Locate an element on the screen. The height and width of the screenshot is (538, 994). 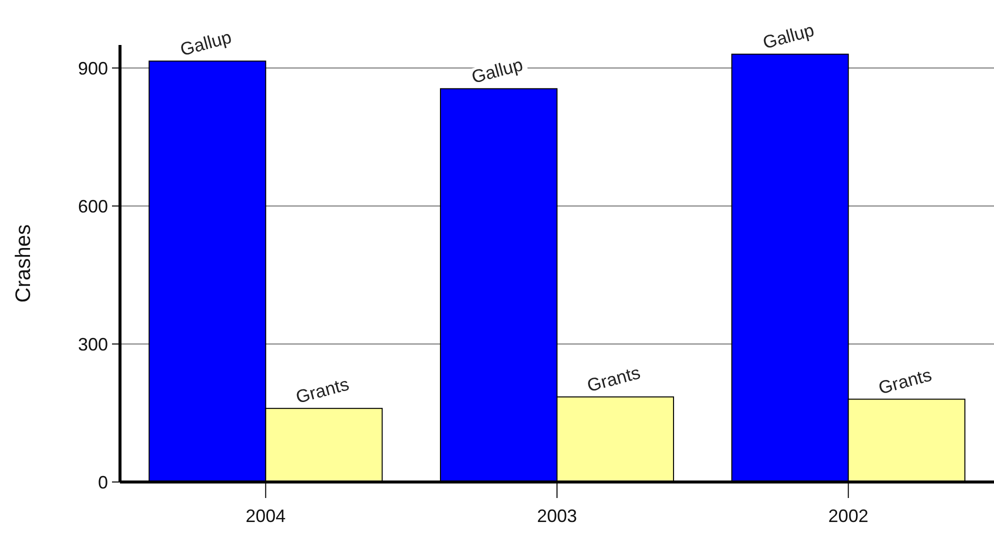
y-tick-label: 600 is located at coordinates (93, 206).